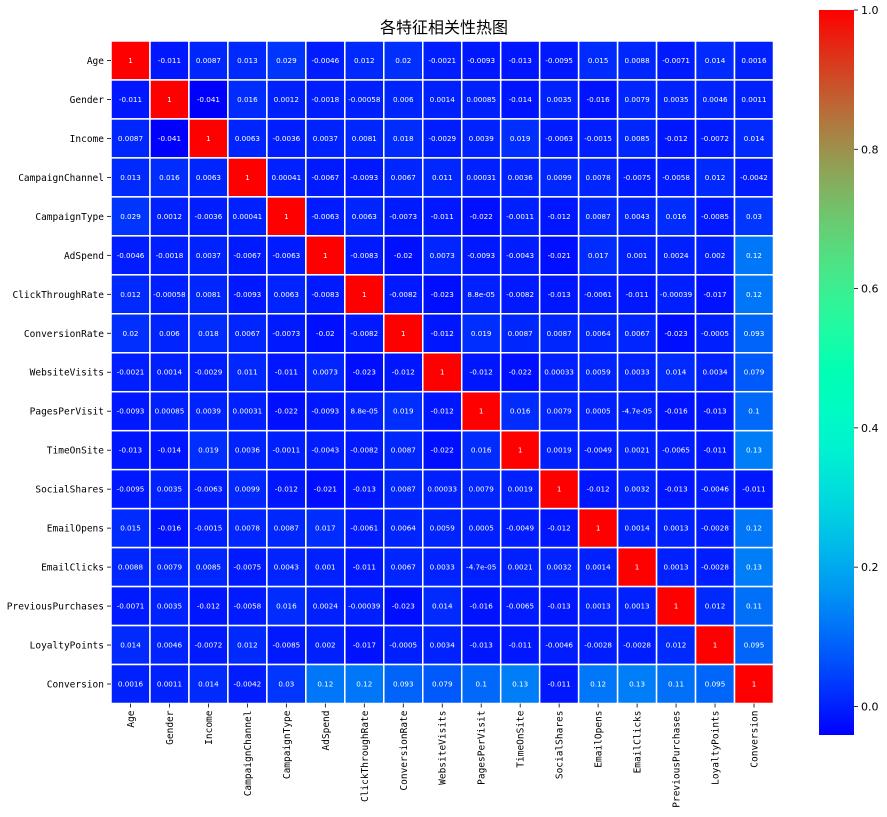 The width and height of the screenshot is (887, 817). I want to click on cell-value-label: -0.0063, so click(559, 138).